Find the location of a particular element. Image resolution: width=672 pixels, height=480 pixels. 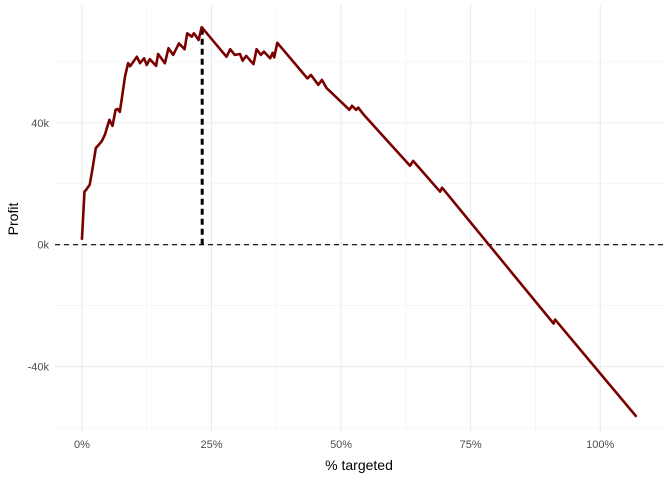

x-tick-label: 75% is located at coordinates (471, 445).